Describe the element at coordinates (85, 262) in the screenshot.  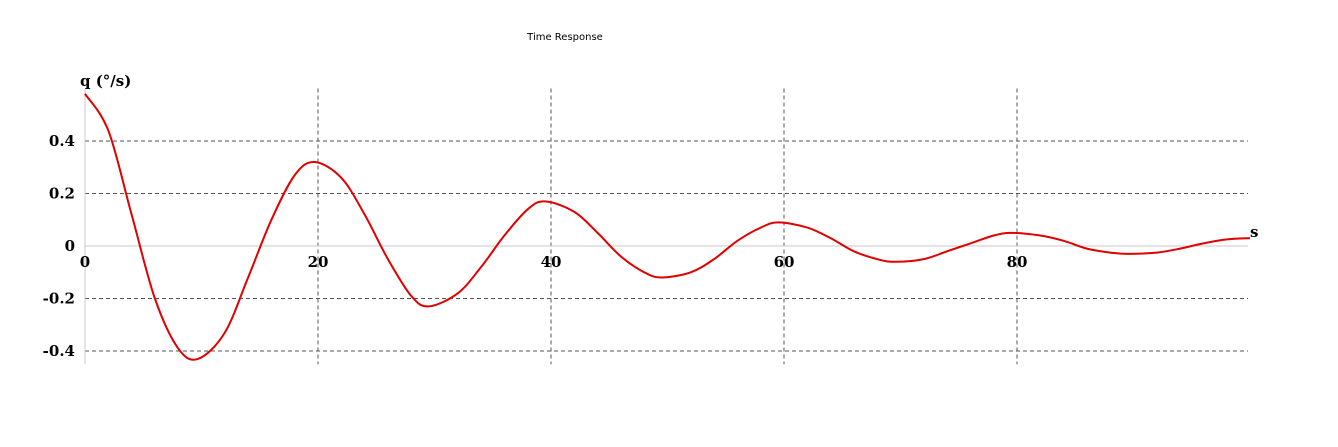
I see `x-tick-label: 0` at that location.